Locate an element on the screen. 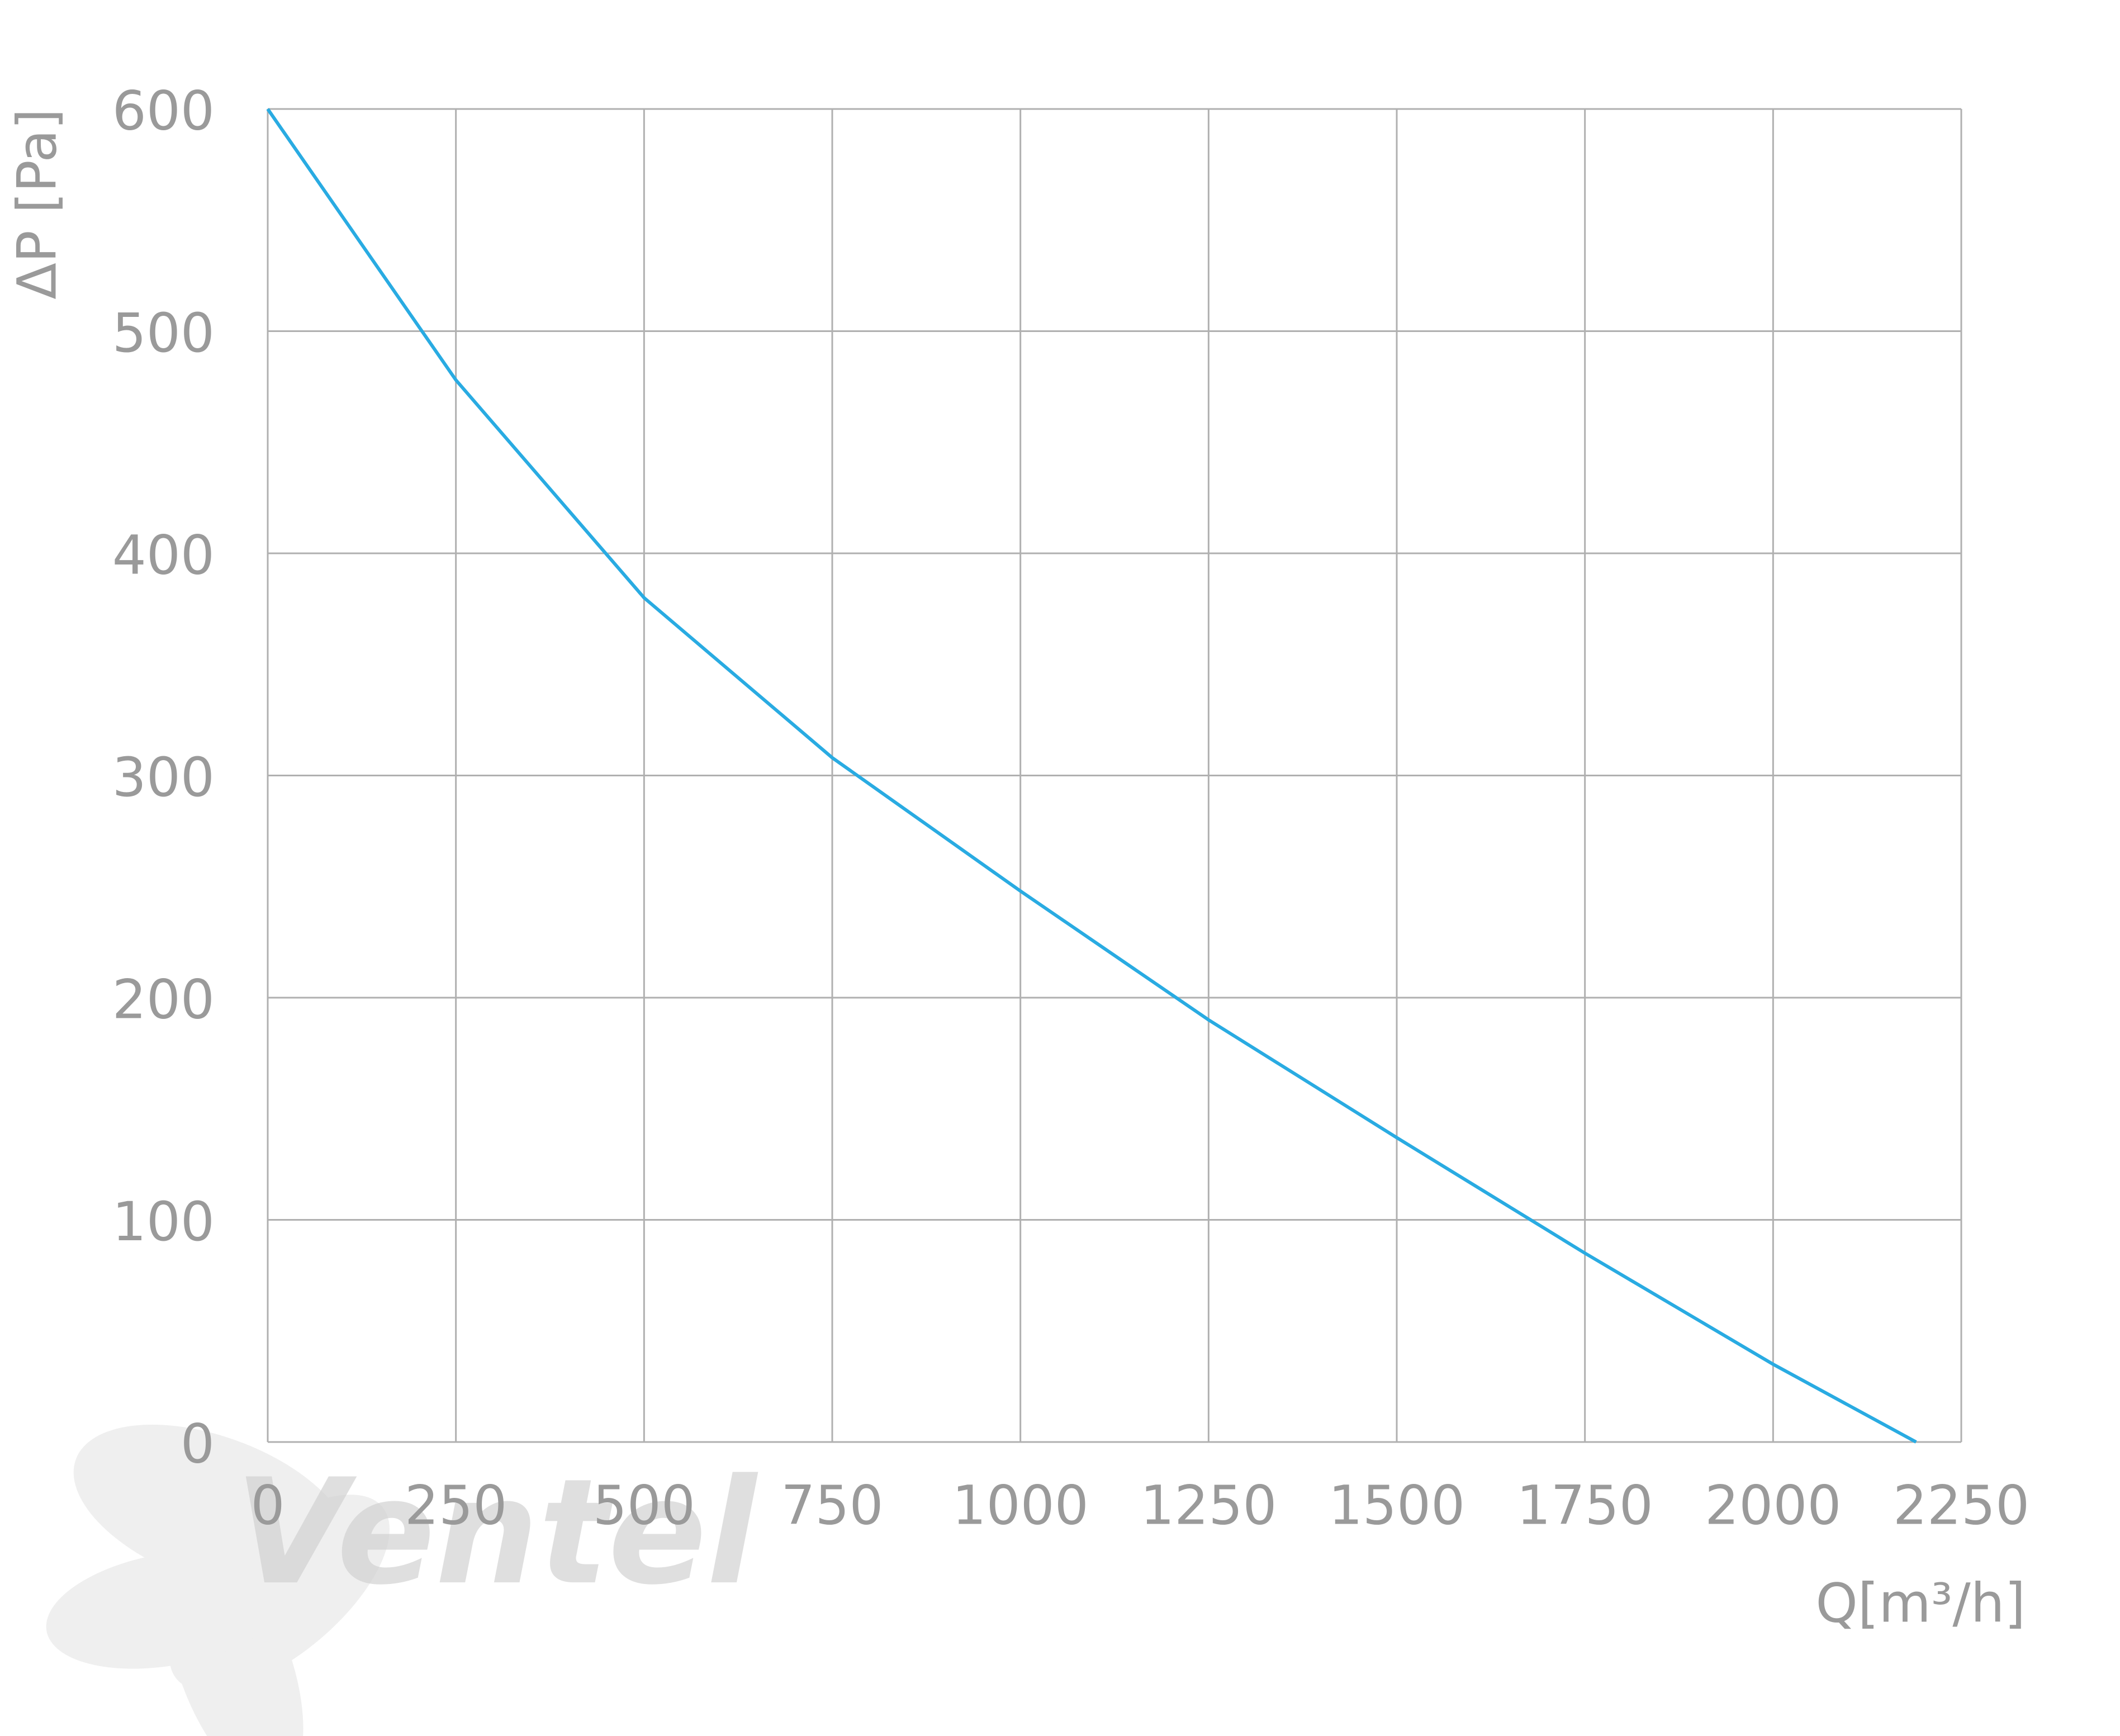  y-tick-label: 200 is located at coordinates (163, 999).